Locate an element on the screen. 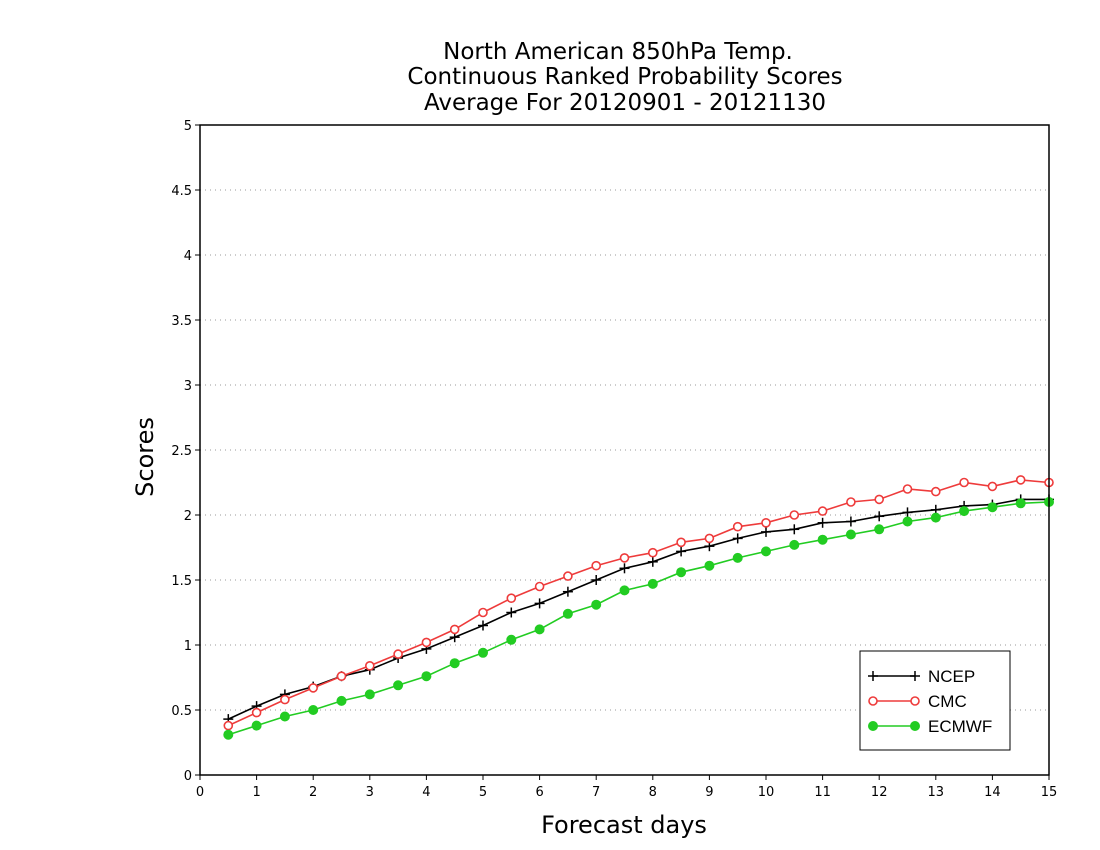 This screenshot has width=1100, height=850. y-tick-label: 0 is located at coordinates (188, 776).